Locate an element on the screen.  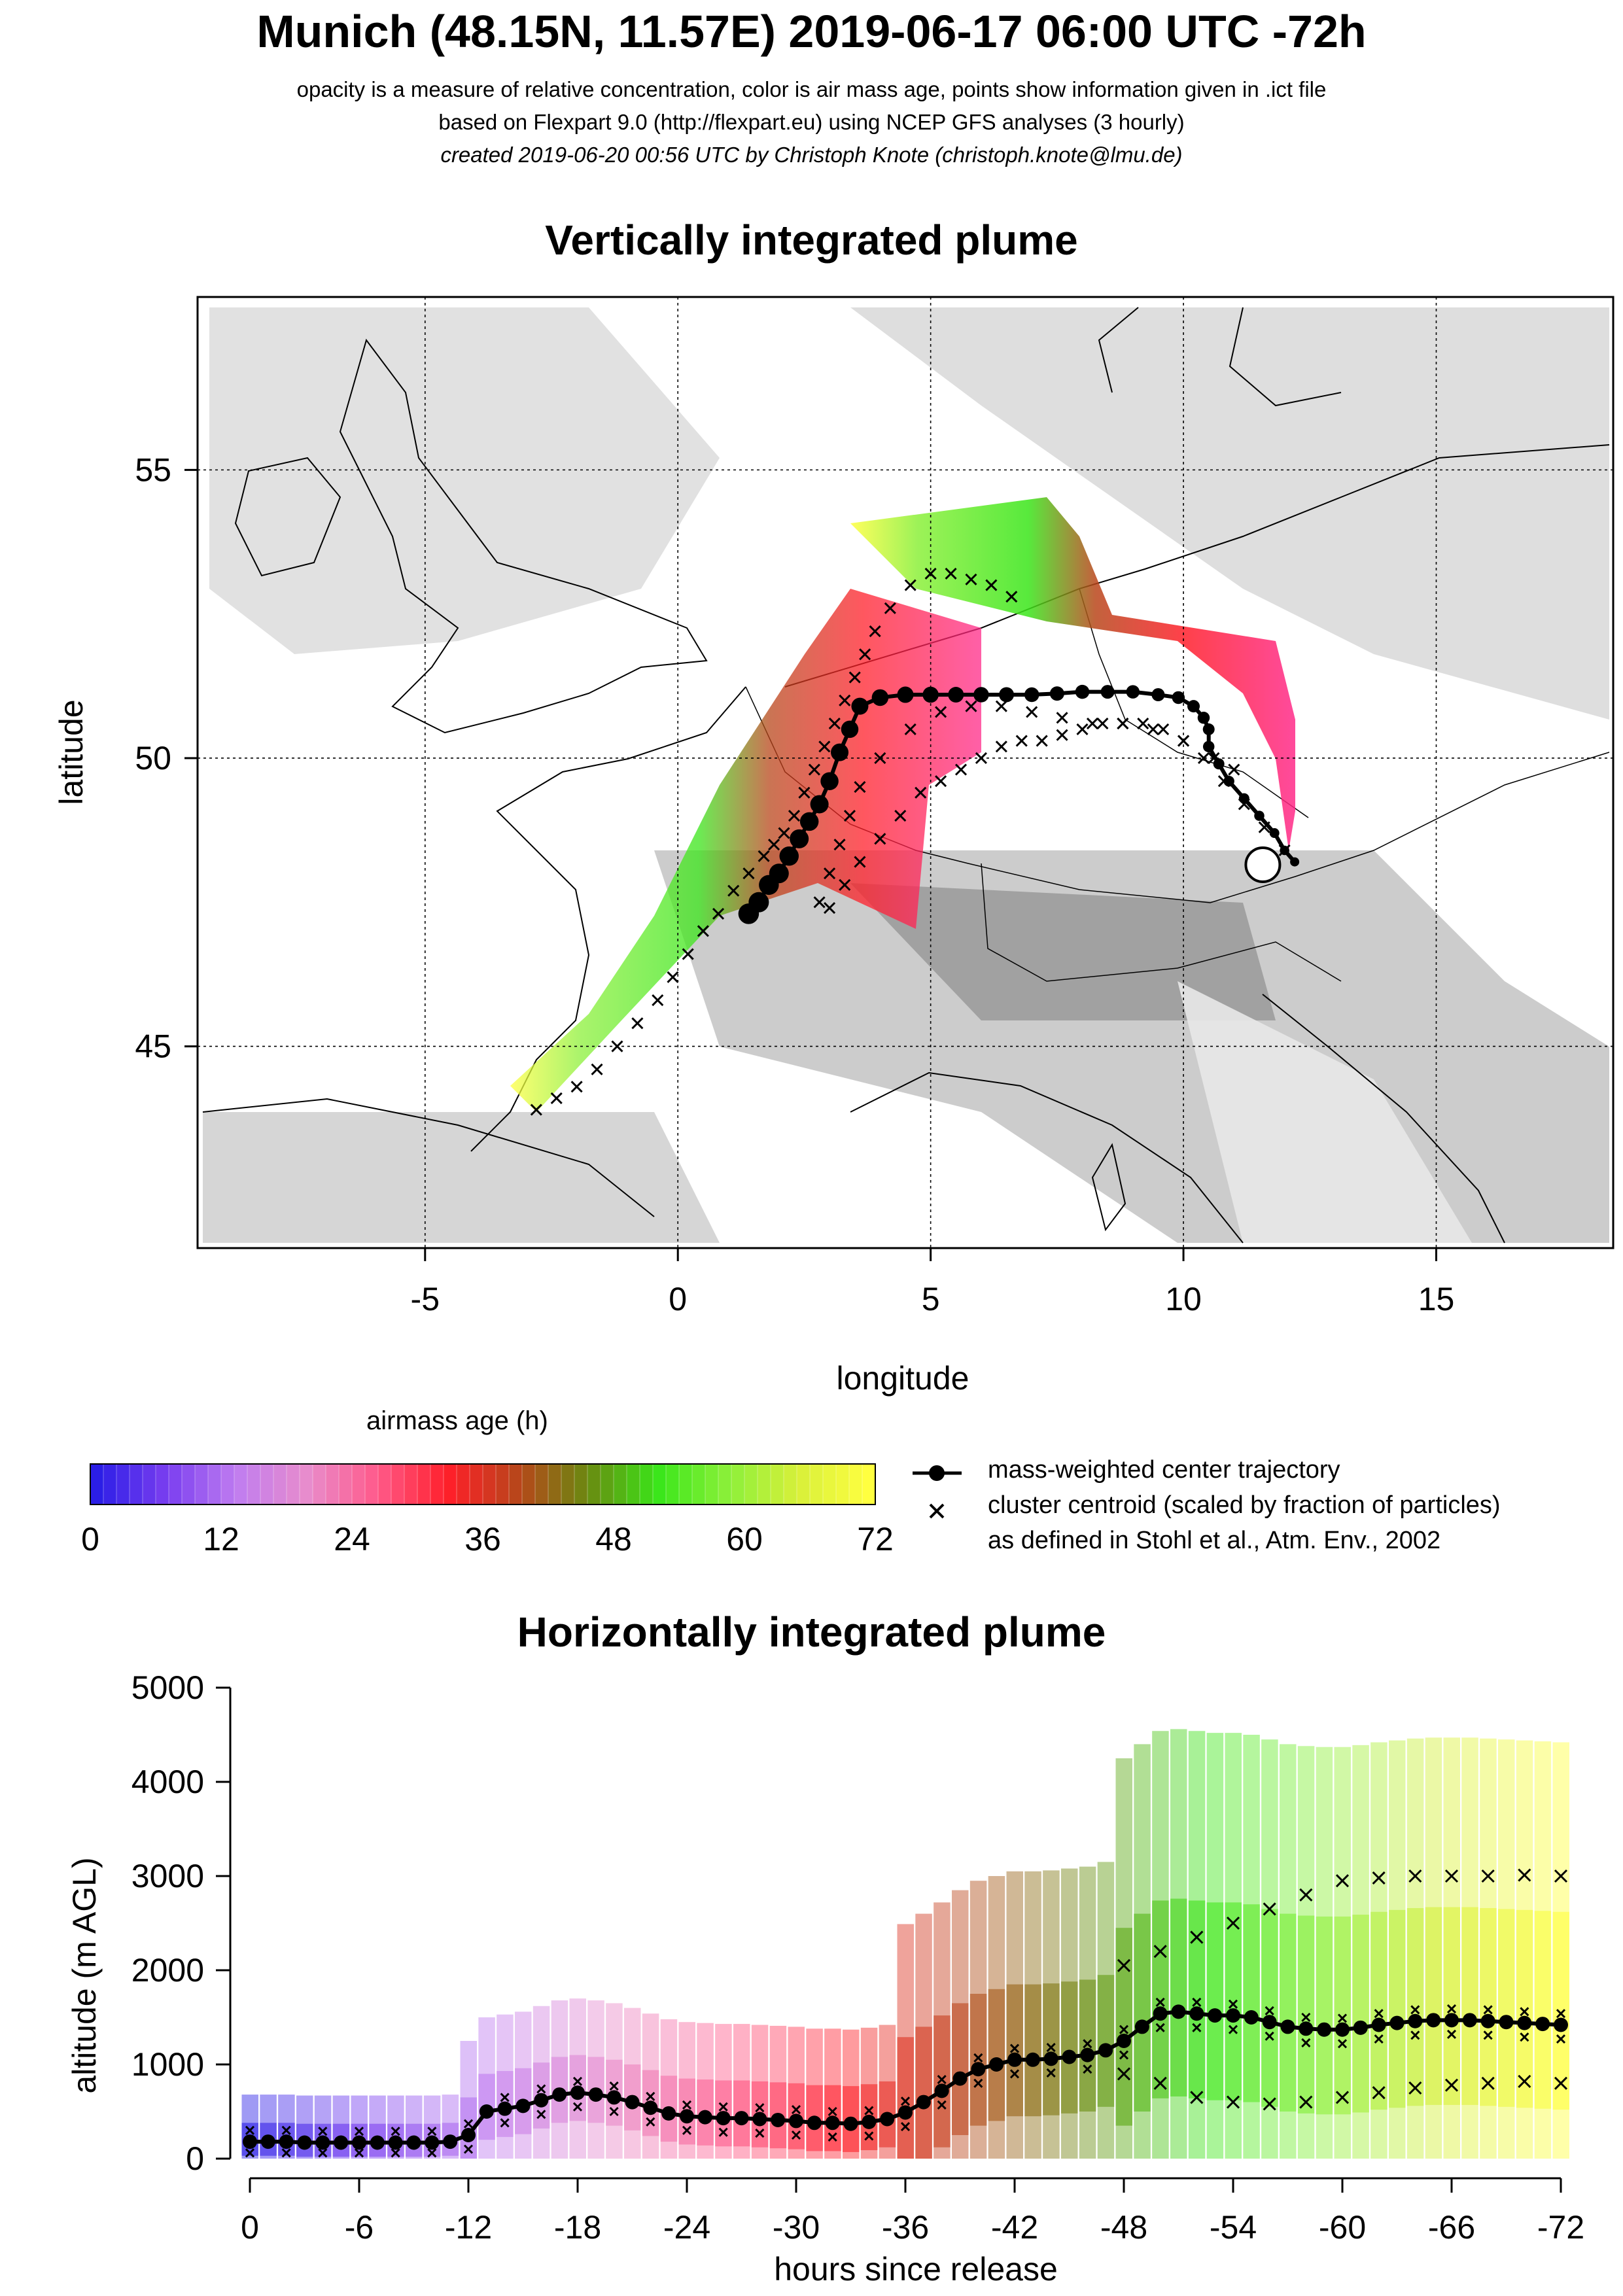
map-x-tick-label: 10 is located at coordinates (1183, 1299).